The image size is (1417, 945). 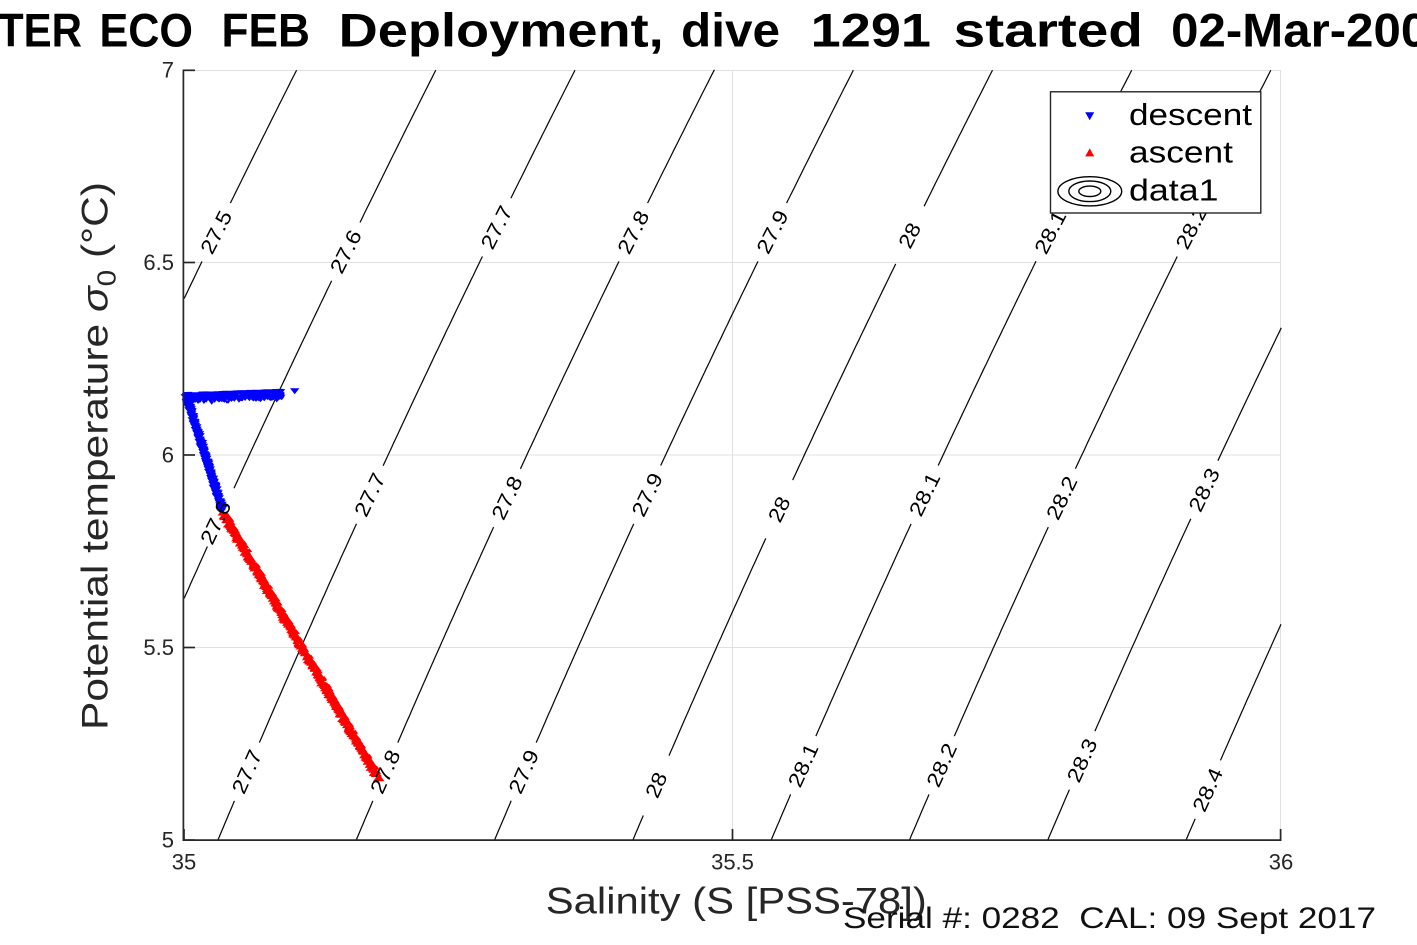 What do you see at coordinates (168, 70) in the screenshot?
I see `svg-text: 7` at bounding box center [168, 70].